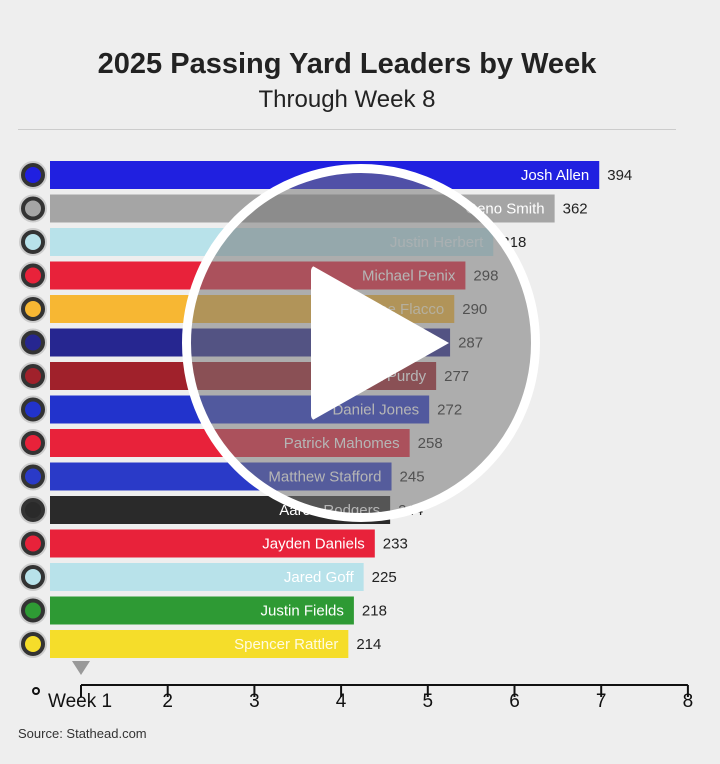 Image resolution: width=720 pixels, height=764 pixels. I want to click on timeline-marker-icon, so click(36, 691).